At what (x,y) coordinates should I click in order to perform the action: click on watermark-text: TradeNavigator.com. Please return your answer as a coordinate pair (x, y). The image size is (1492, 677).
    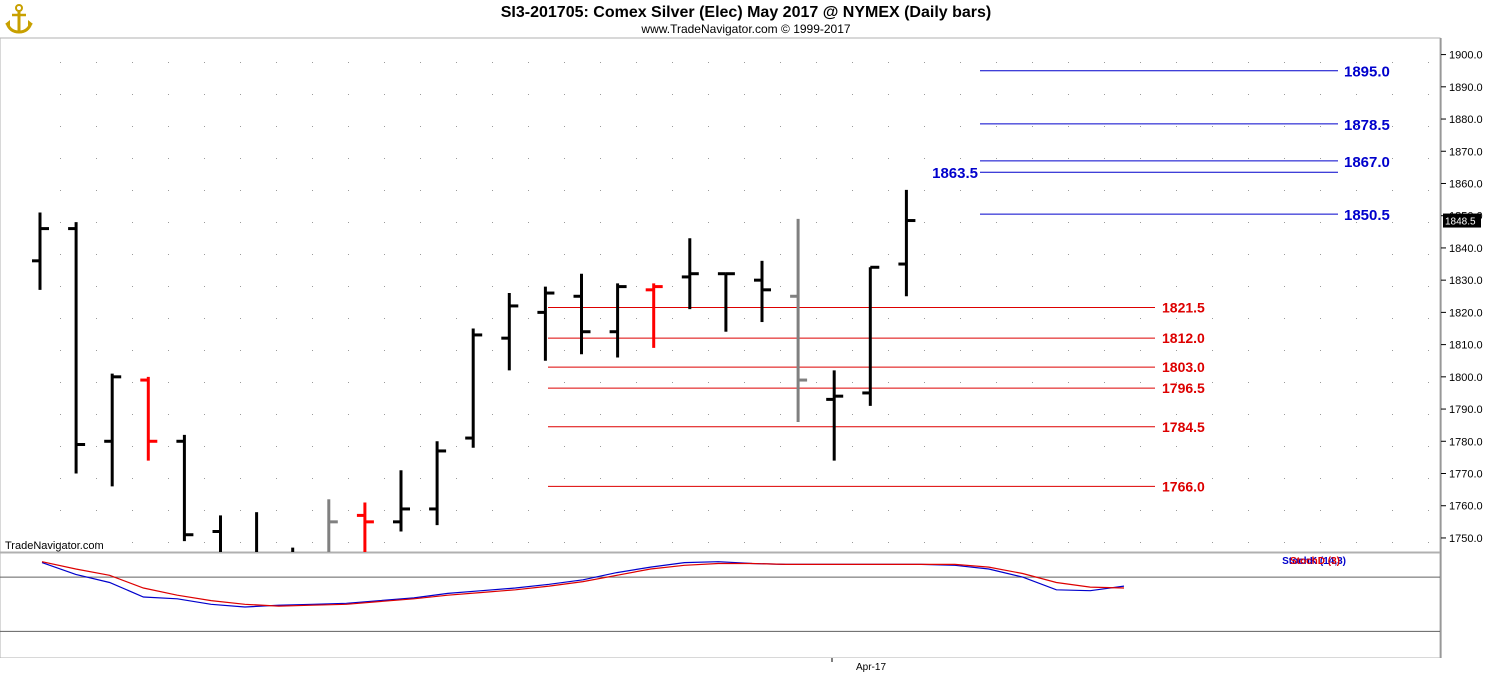
    Looking at the image, I should click on (54, 546).